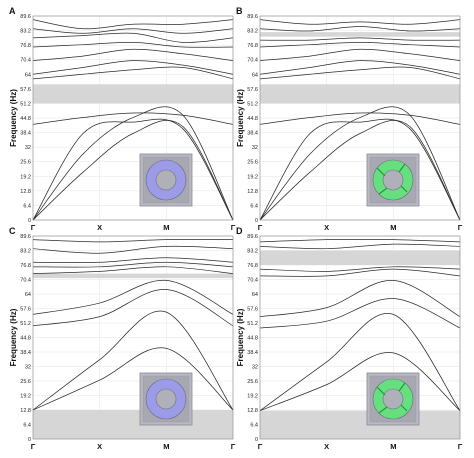 The height and width of the screenshot is (458, 474). What do you see at coordinates (27, 426) in the screenshot?
I see `y-tick-label: 6.4` at bounding box center [27, 426].